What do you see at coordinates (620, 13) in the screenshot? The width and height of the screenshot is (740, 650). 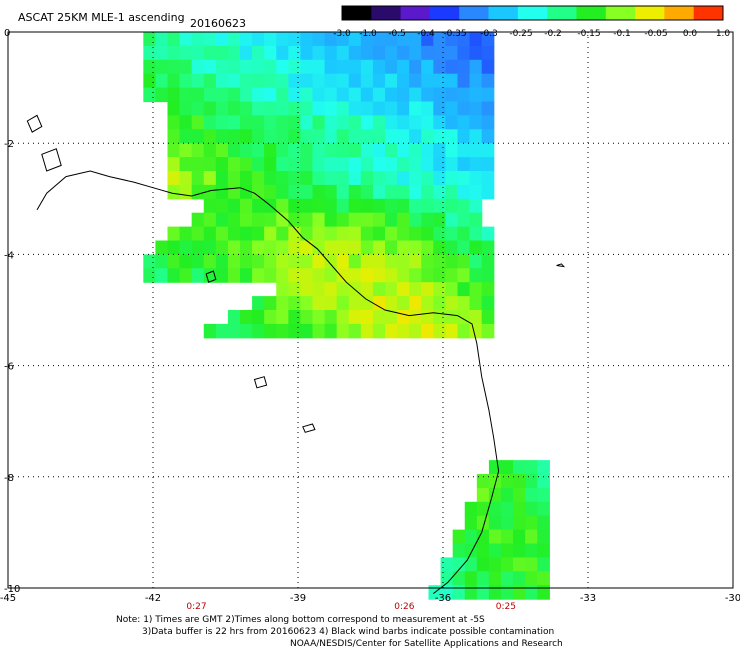 I see `colorbar-swatch` at bounding box center [620, 13].